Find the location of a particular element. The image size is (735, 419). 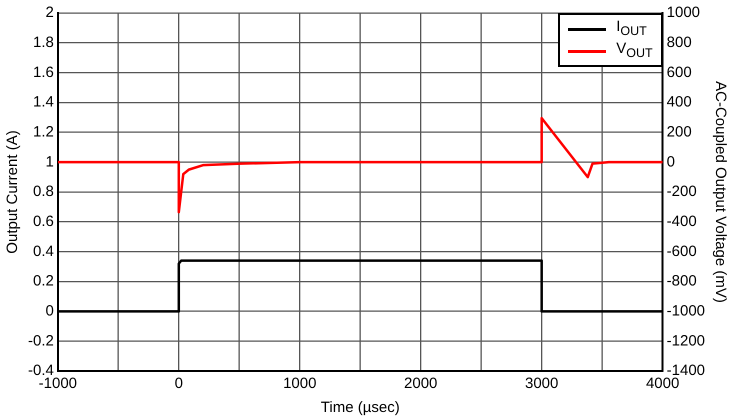

y2-tick-label: 600 is located at coordinates (679, 72).